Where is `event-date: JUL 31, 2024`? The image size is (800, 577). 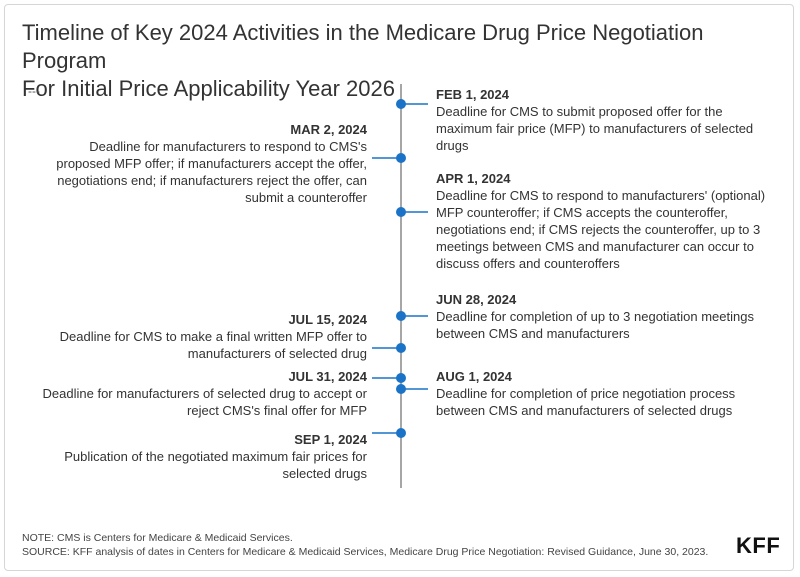
event-date: JUL 31, 2024 is located at coordinates (327, 376).